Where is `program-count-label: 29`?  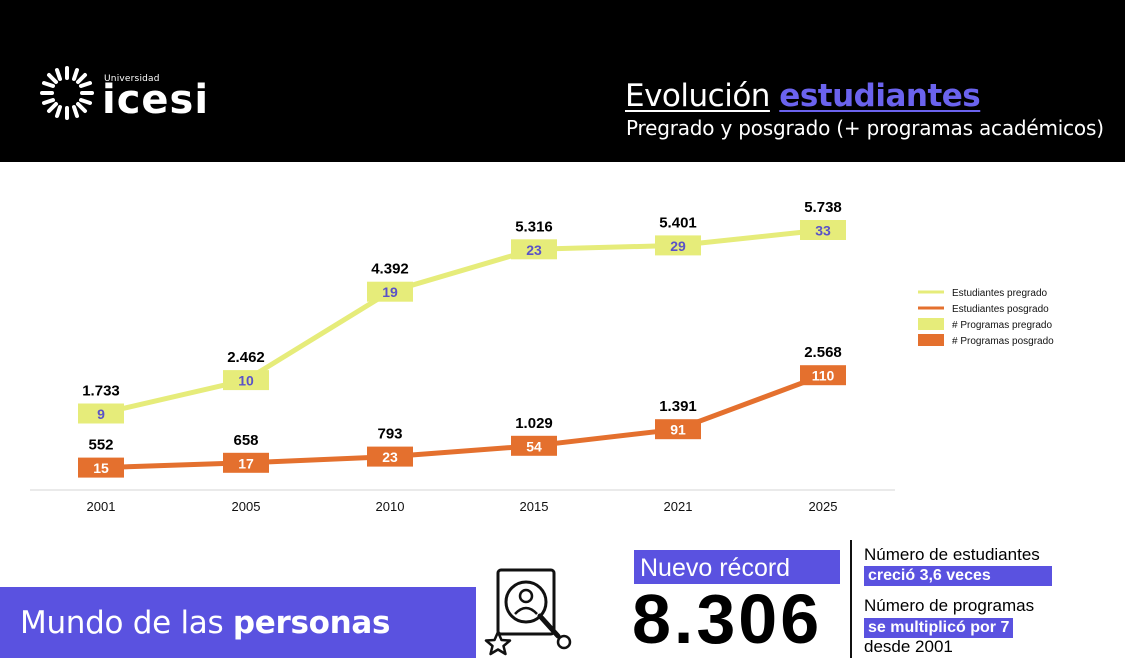 program-count-label: 29 is located at coordinates (678, 246).